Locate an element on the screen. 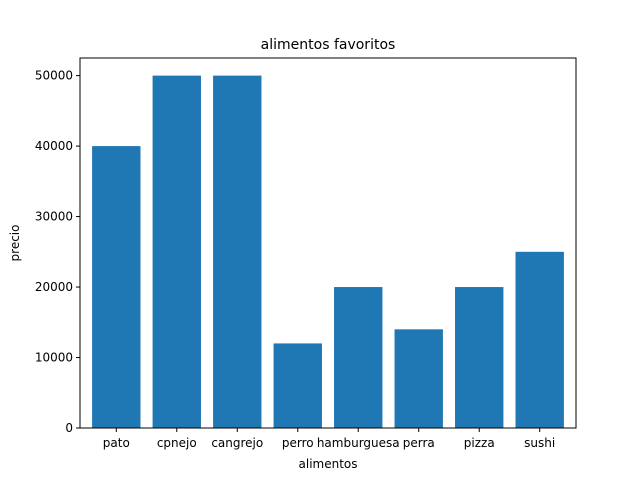  bar-perra is located at coordinates (418, 378).